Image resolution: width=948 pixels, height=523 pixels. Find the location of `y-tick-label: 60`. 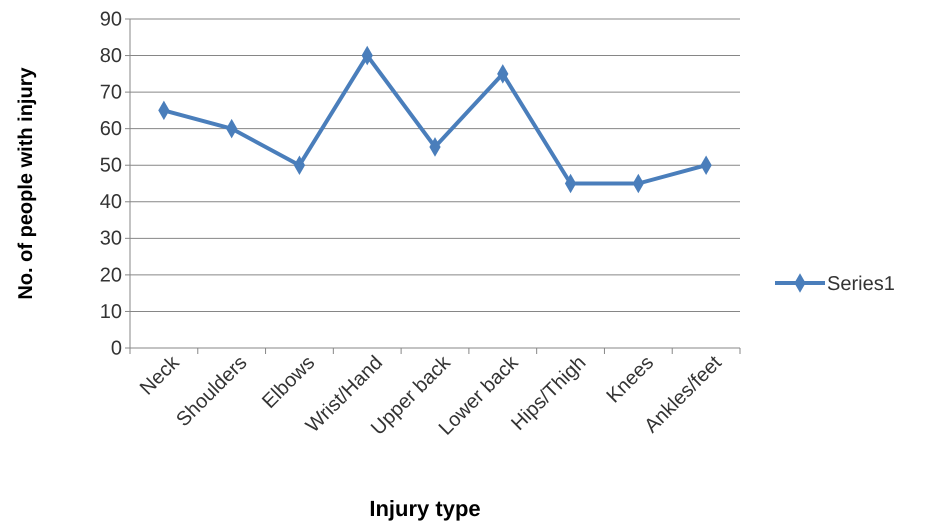

y-tick-label: 60 is located at coordinates (111, 129).